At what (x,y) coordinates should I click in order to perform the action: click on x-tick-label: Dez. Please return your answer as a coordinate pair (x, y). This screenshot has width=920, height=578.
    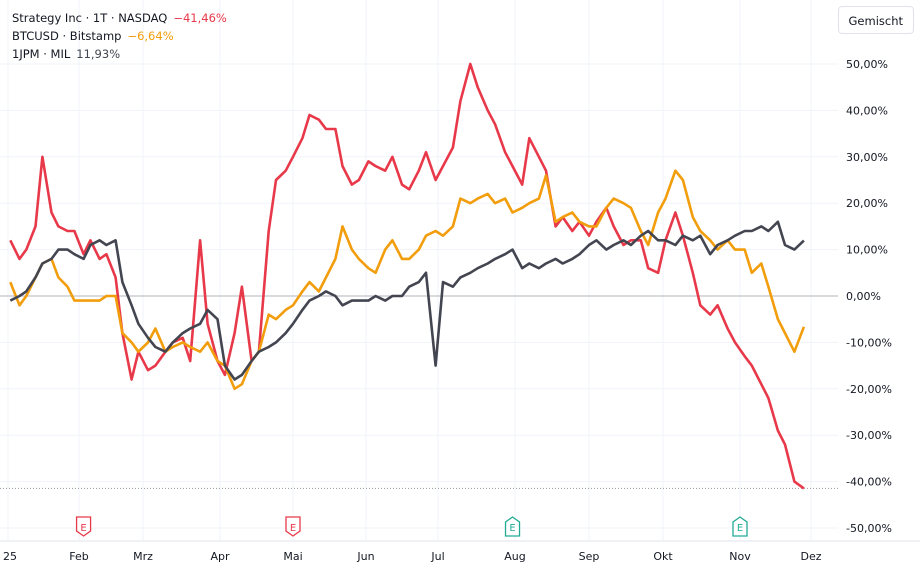
    Looking at the image, I should click on (810, 556).